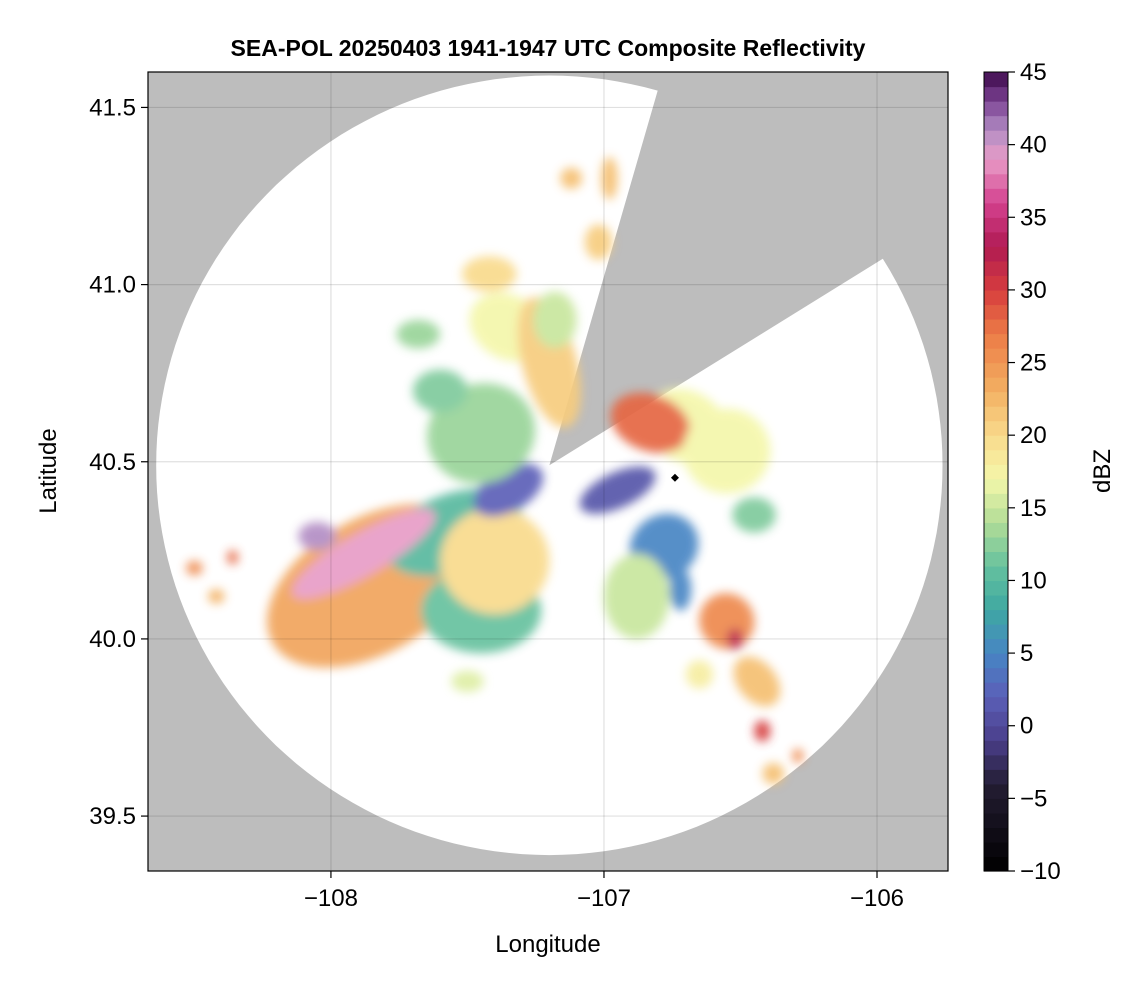  What do you see at coordinates (674, 477) in the screenshot?
I see `site-marker-icon` at bounding box center [674, 477].